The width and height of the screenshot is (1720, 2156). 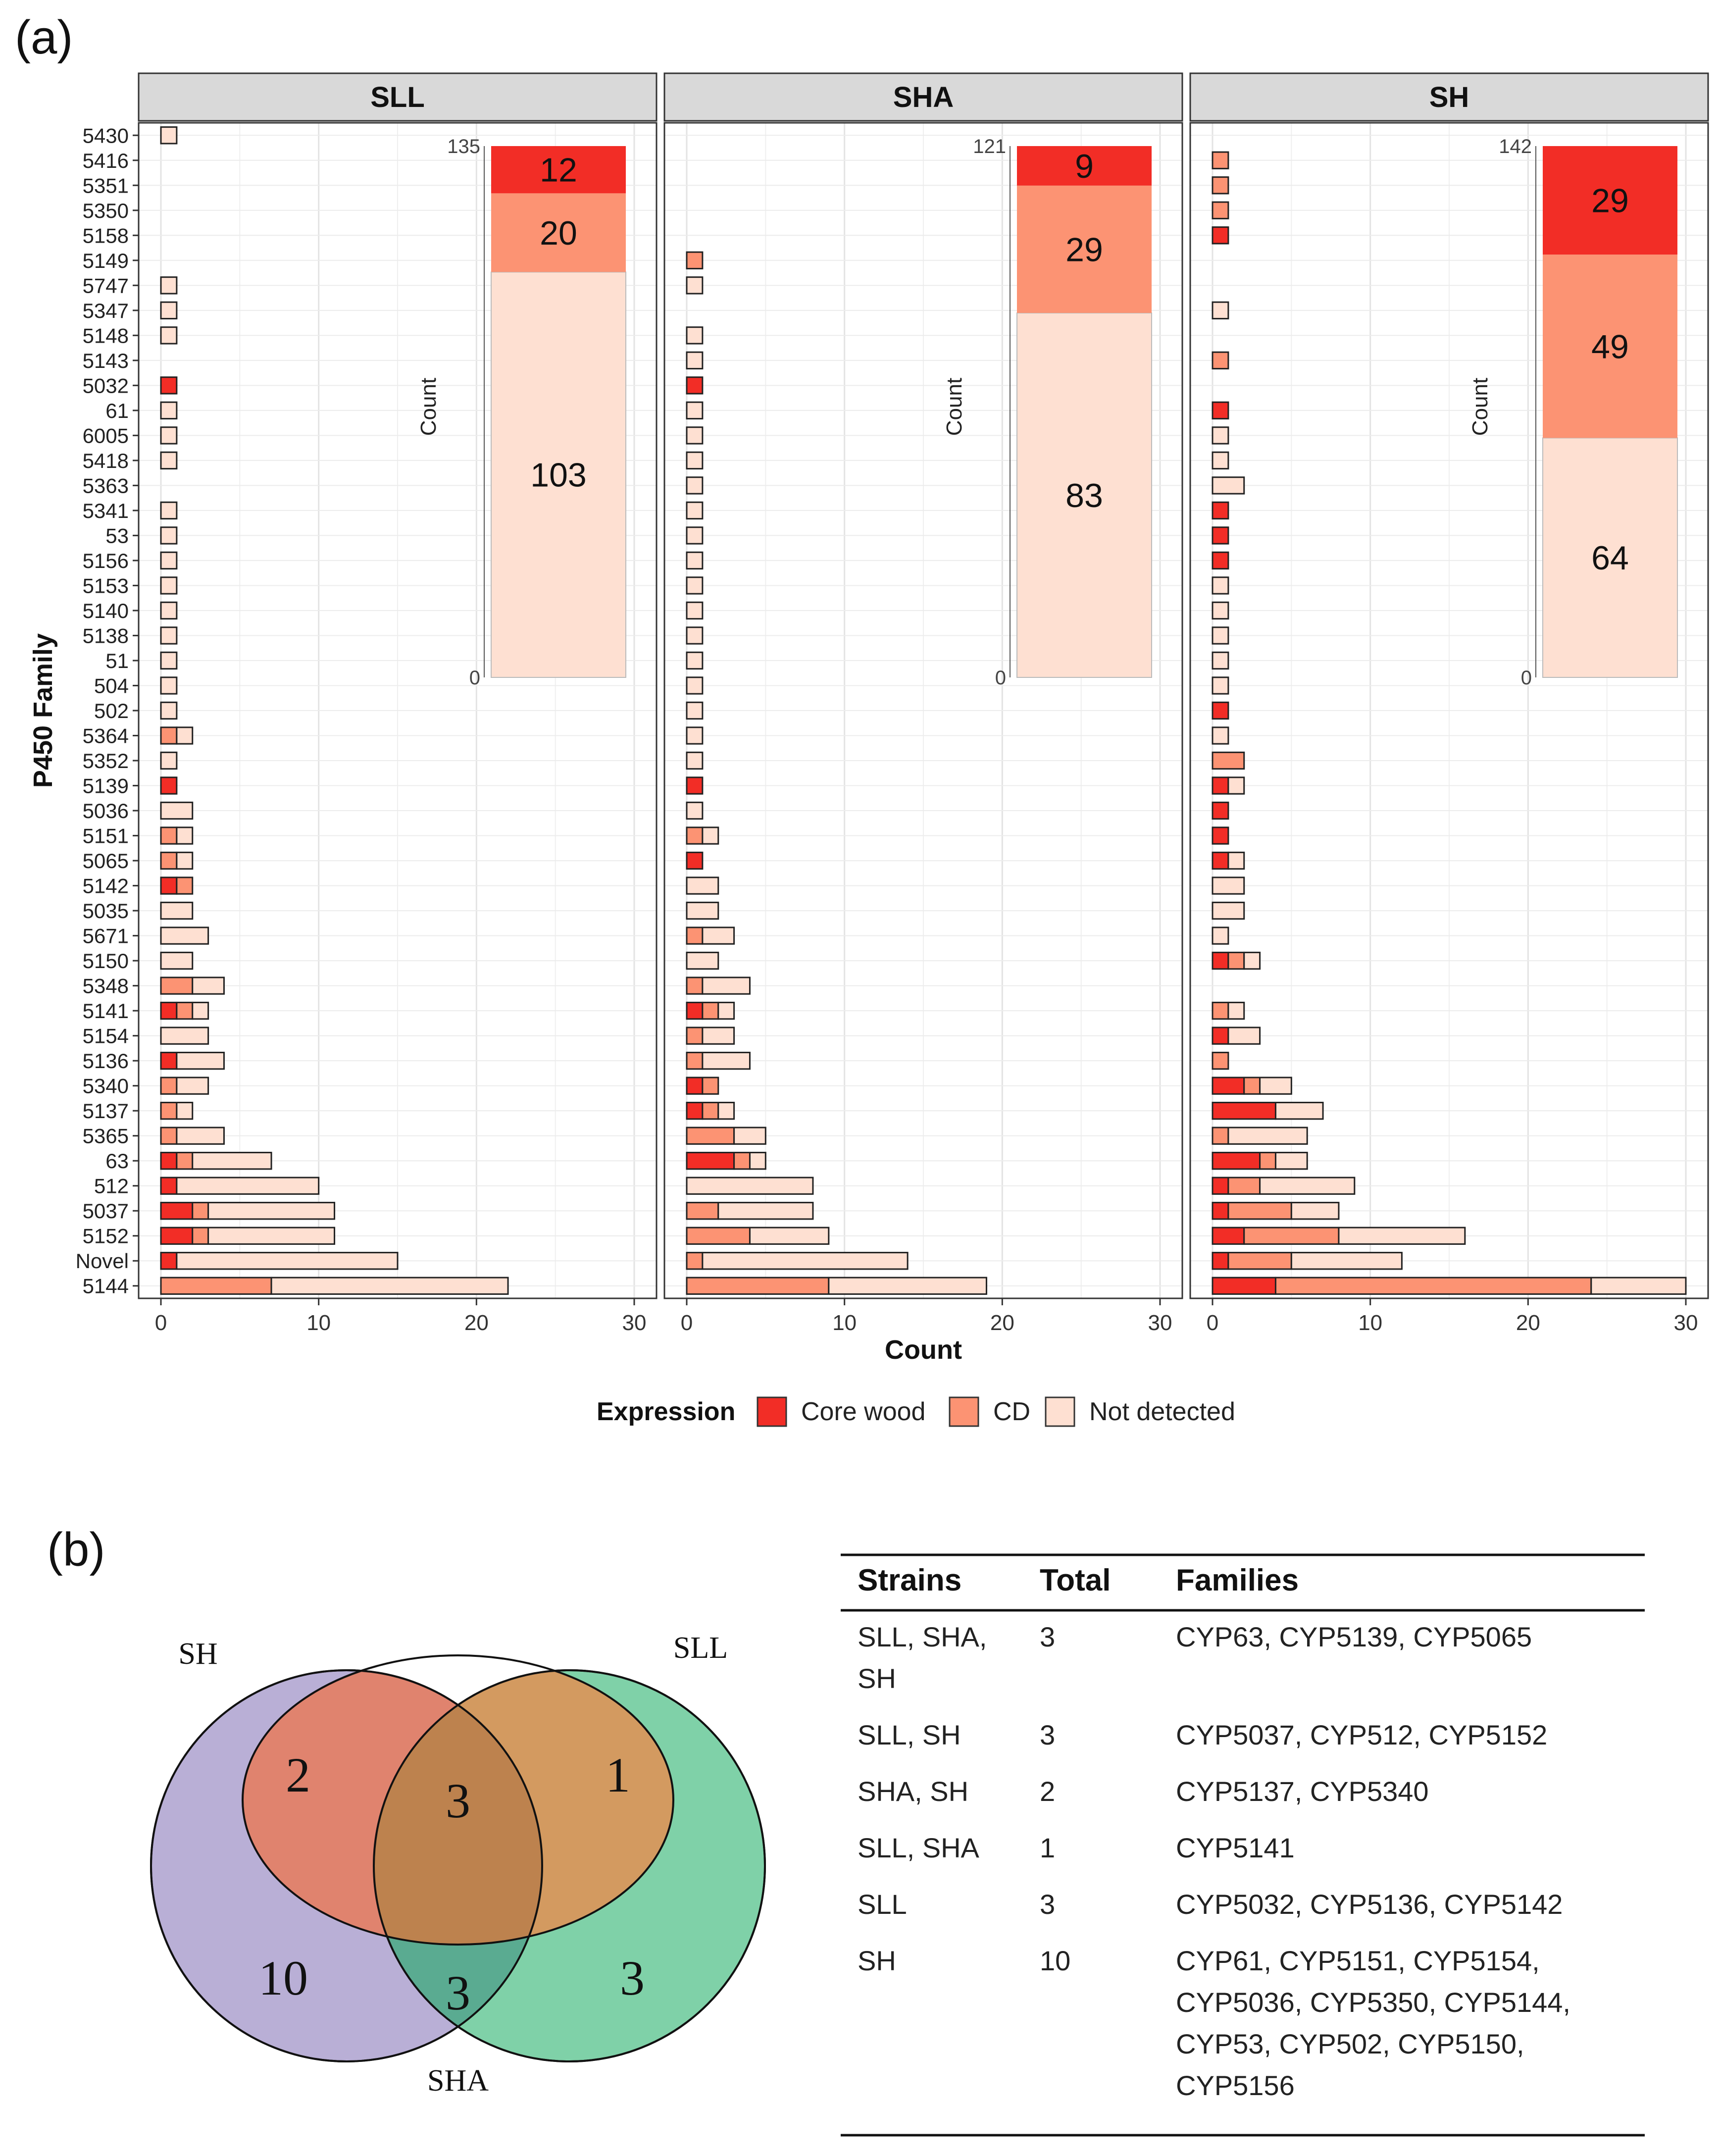 I want to click on table-cell-families: CYP63, CYP5139, CYP5065, so click(x=1354, y=1637).